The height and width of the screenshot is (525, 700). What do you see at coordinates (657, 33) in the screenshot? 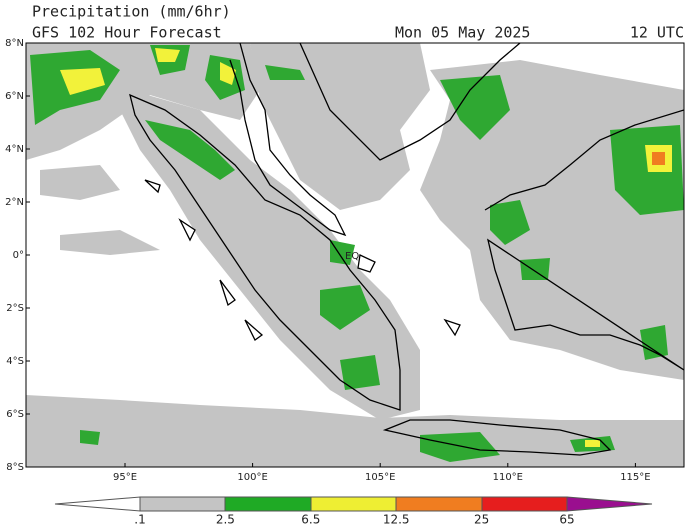
I see `time: 12 UTC` at bounding box center [657, 33].